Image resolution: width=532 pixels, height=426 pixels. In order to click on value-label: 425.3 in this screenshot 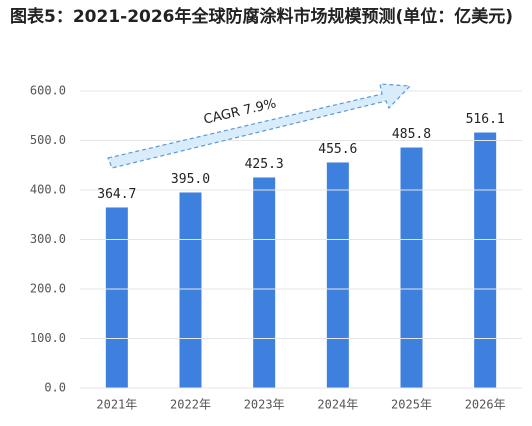, I will do `click(264, 164)`.